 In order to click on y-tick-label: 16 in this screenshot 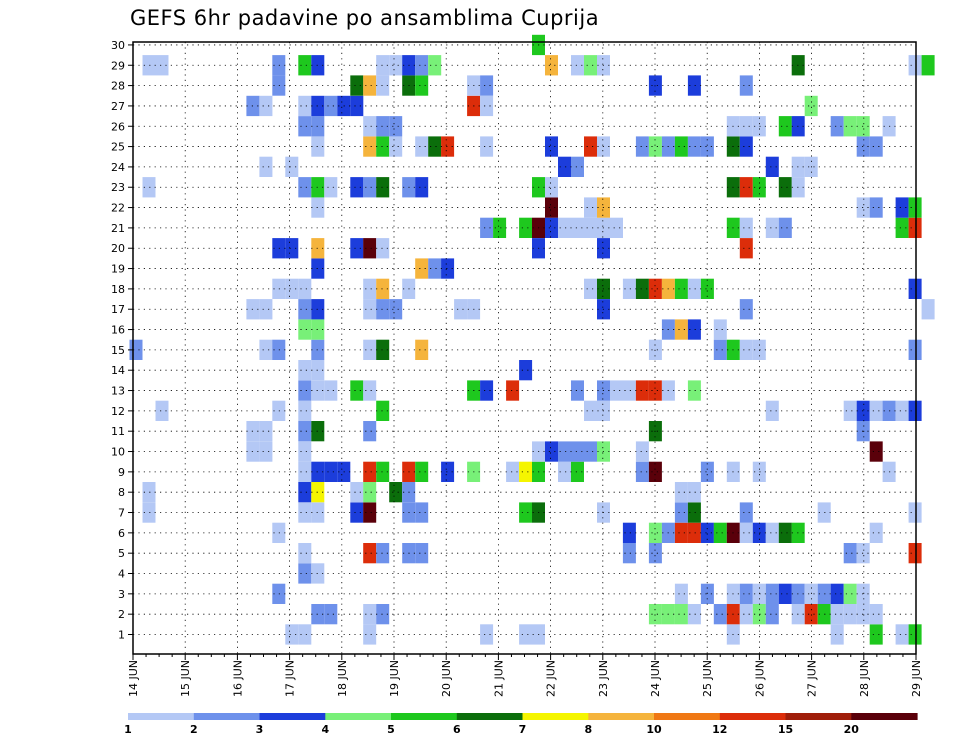, I will do `click(118, 330)`.